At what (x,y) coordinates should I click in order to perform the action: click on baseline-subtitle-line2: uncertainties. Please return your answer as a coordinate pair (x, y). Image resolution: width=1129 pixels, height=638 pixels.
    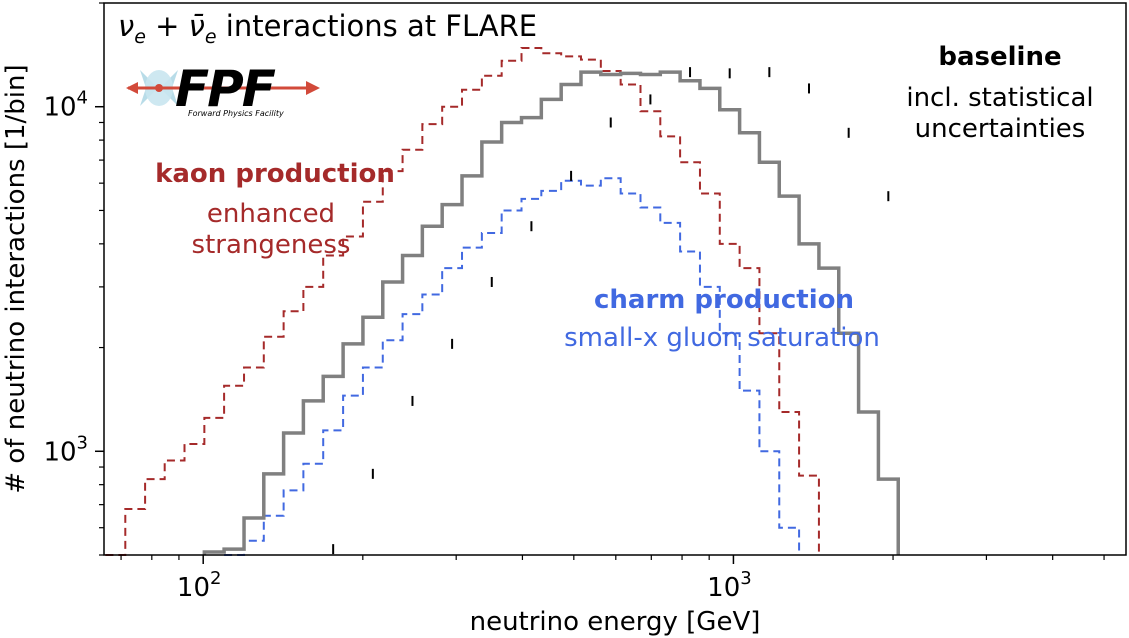
    Looking at the image, I should click on (1000, 129).